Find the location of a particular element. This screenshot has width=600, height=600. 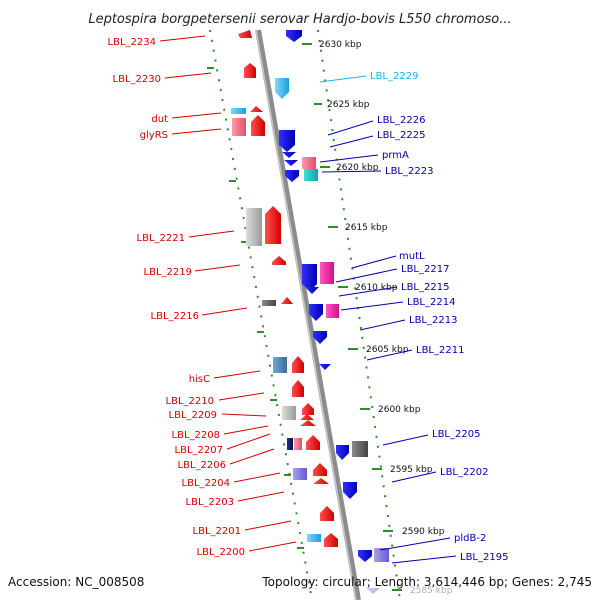

gene-label: LBL_2203 is located at coordinates (210, 502).